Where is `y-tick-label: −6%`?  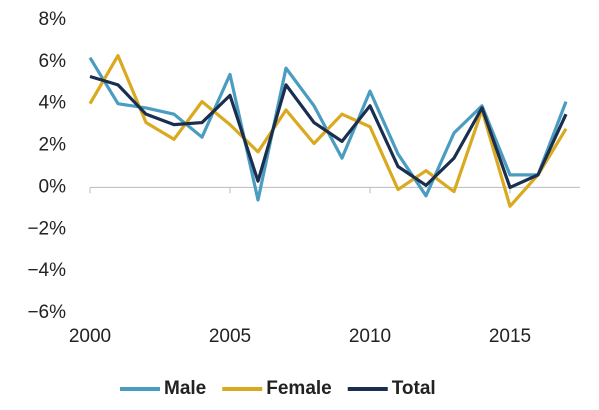
y-tick-label: −6% is located at coordinates (46, 312).